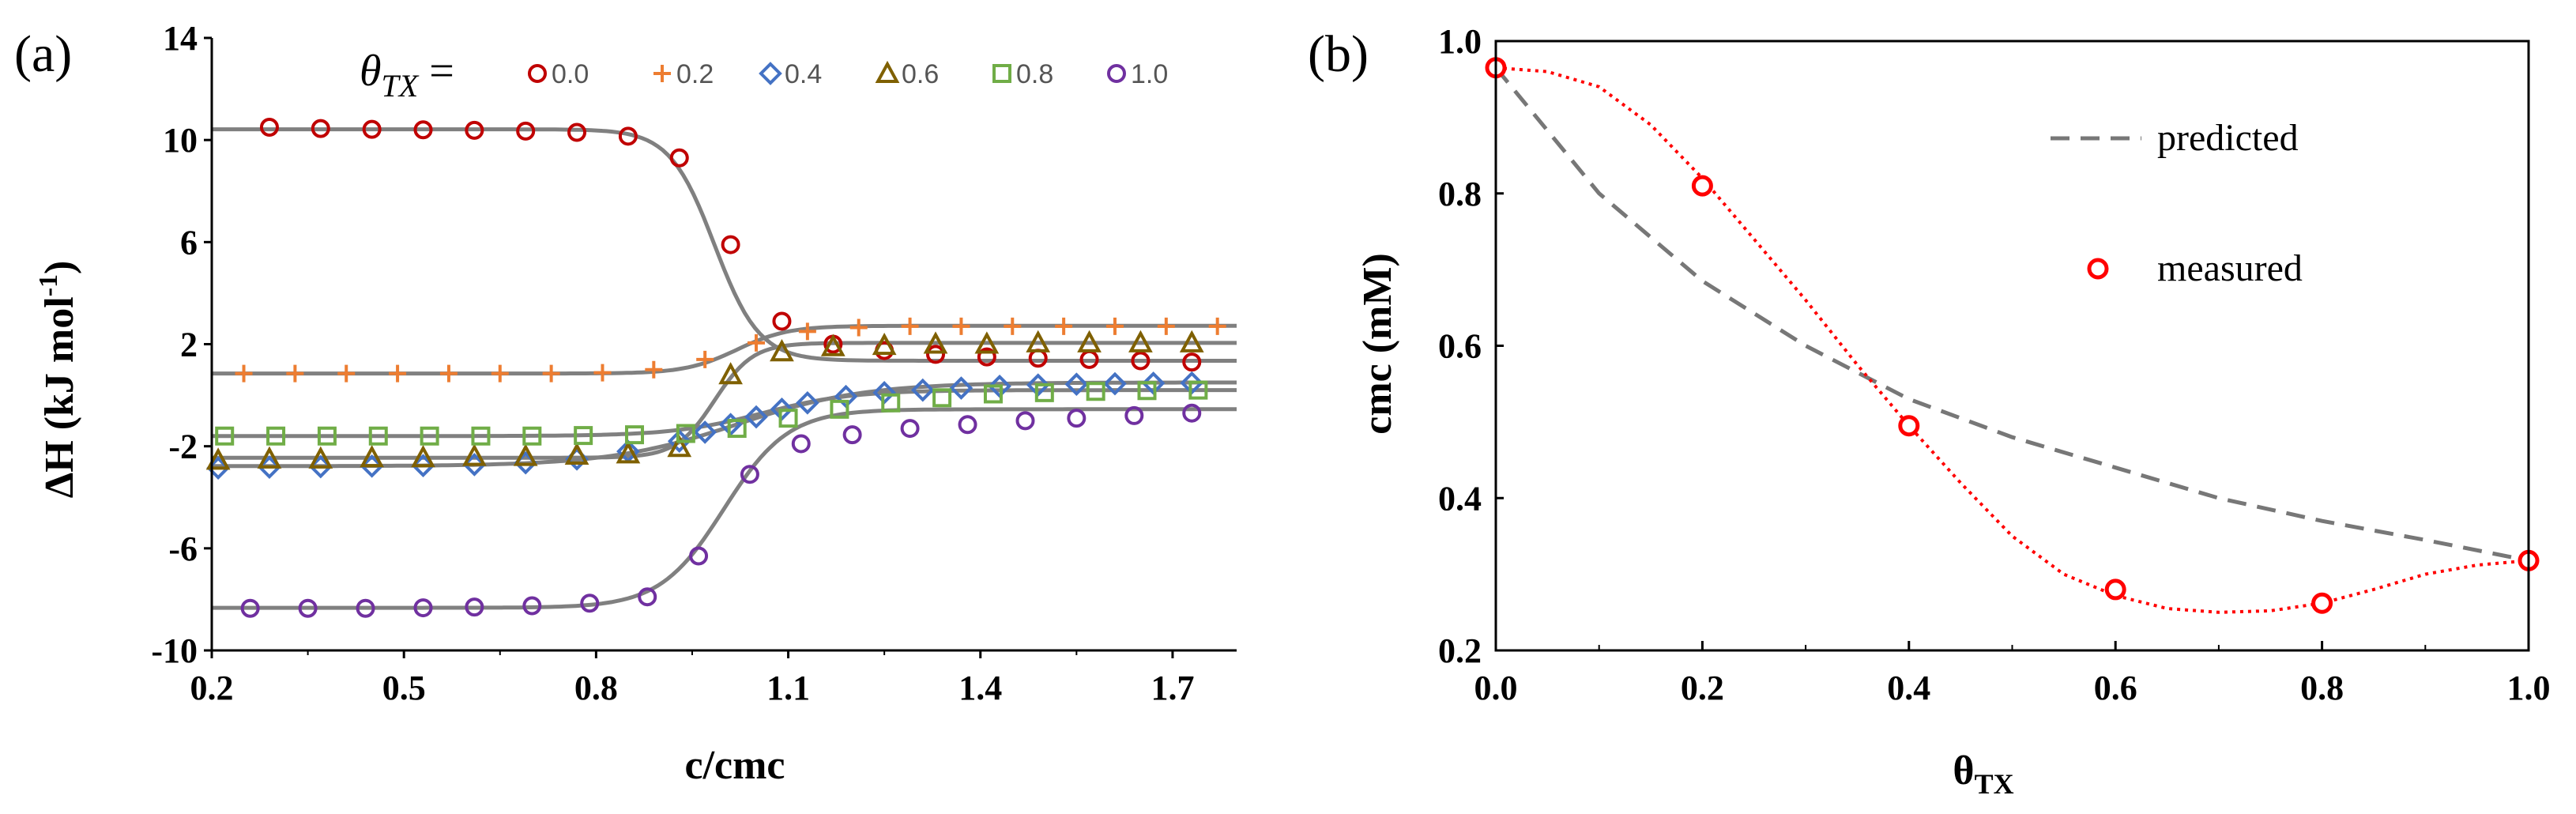 The height and width of the screenshot is (814, 2576). I want to click on panel-b-legend: predicted measured, so click(2177, 203).